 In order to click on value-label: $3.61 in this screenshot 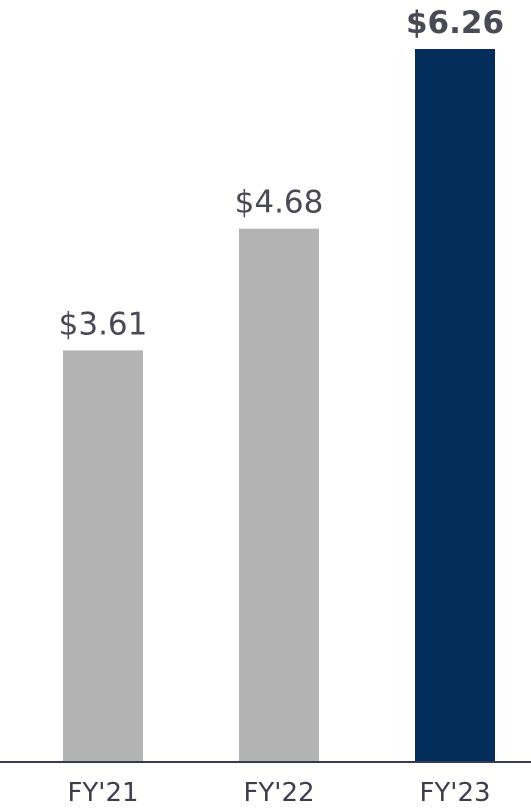, I will do `click(103, 324)`.